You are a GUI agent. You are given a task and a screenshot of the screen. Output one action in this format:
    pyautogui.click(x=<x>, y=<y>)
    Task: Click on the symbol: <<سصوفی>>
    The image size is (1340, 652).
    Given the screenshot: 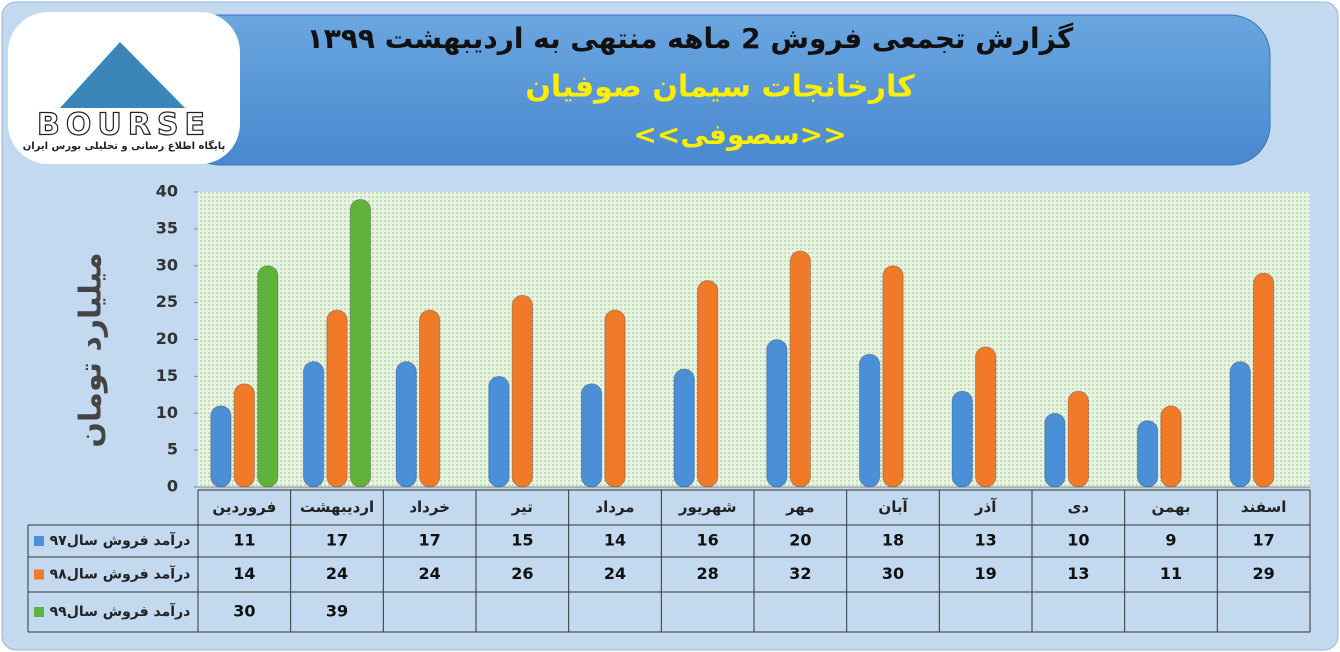 What is the action you would take?
    pyautogui.click(x=739, y=134)
    